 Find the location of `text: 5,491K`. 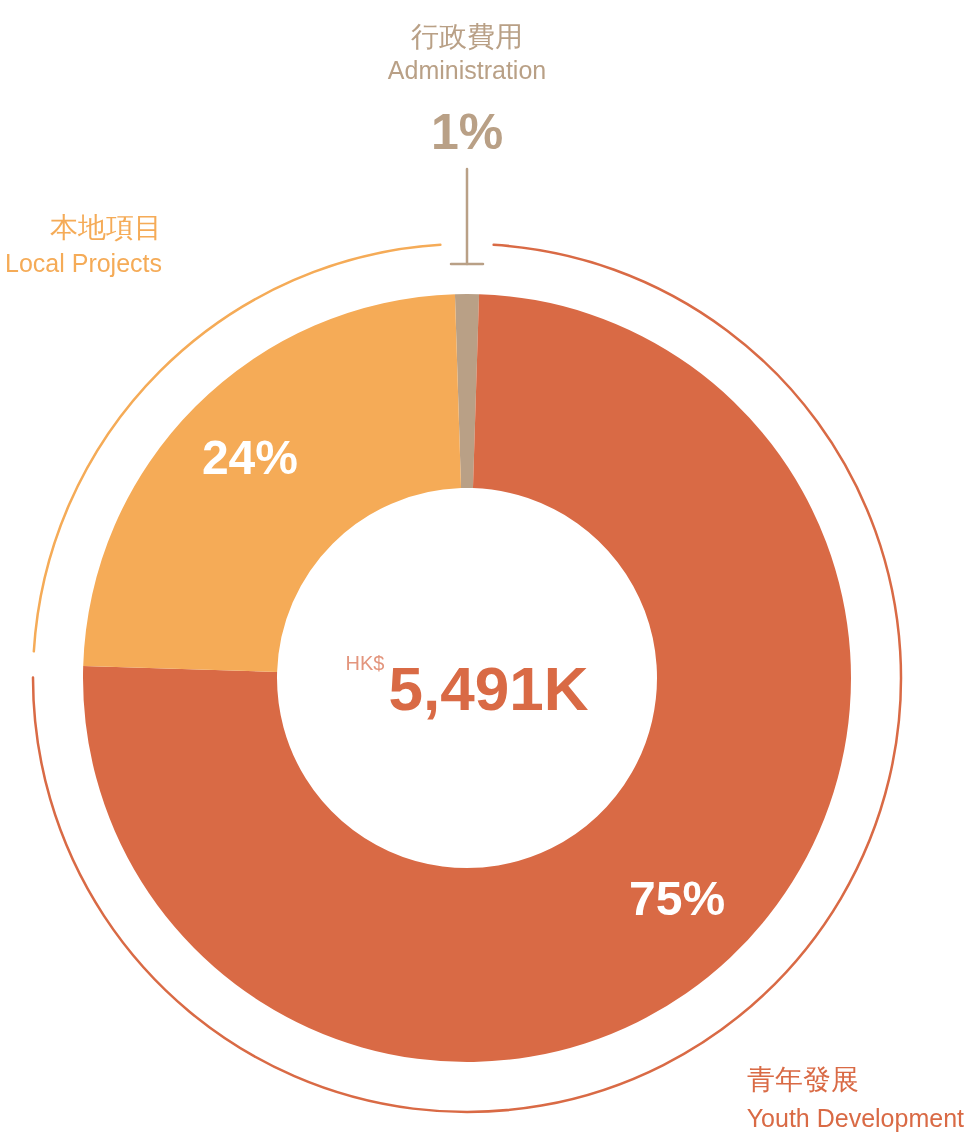

text: 5,491K is located at coordinates (488, 688).